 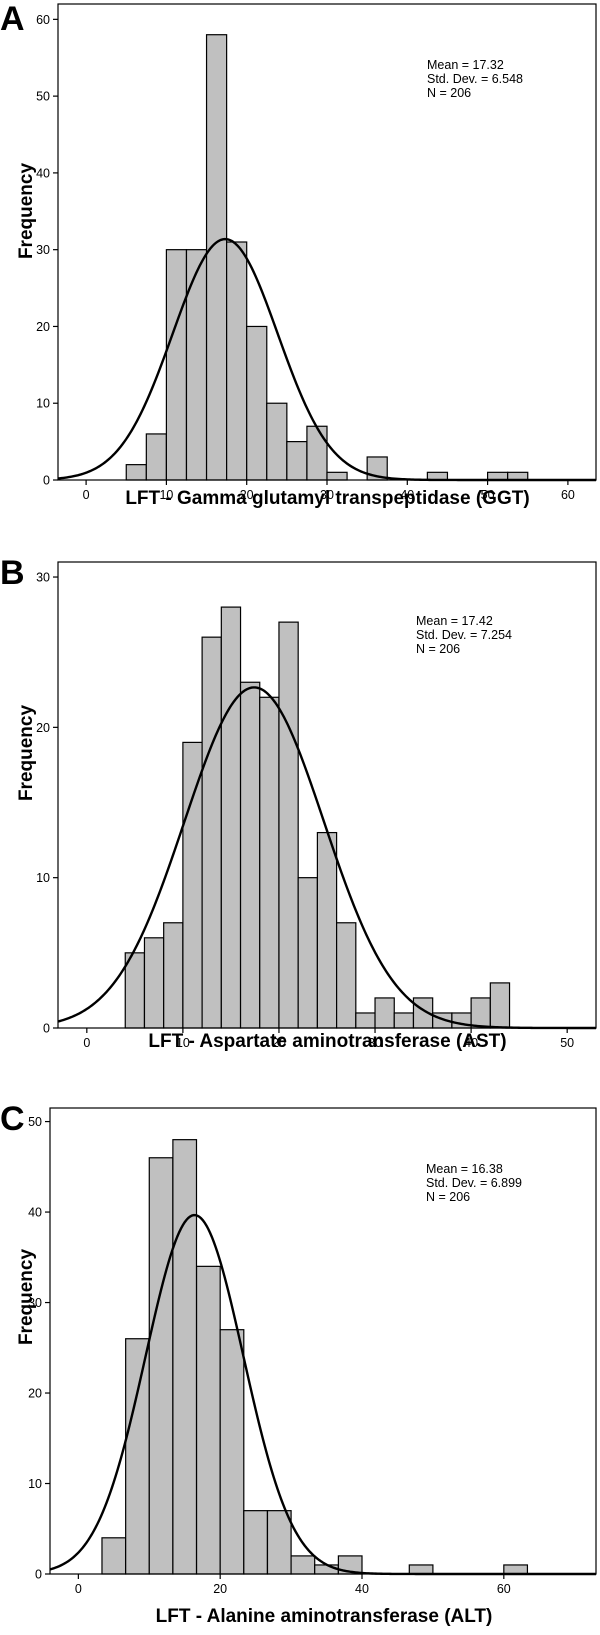 I want to click on normal-curve, so click(x=326, y=359).